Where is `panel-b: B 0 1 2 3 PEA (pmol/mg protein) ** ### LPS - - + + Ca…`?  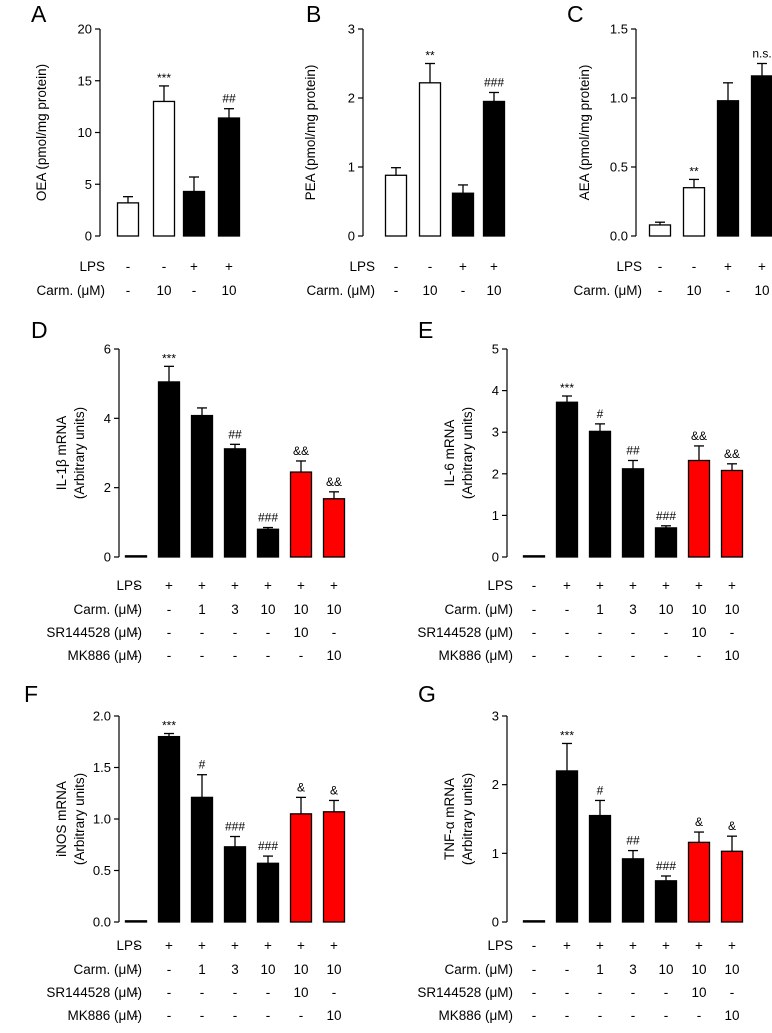
panel-b: B 0 1 2 3 PEA (pmol/mg protein) ** ### LPS - - + + Ca… is located at coordinates (404, 149).